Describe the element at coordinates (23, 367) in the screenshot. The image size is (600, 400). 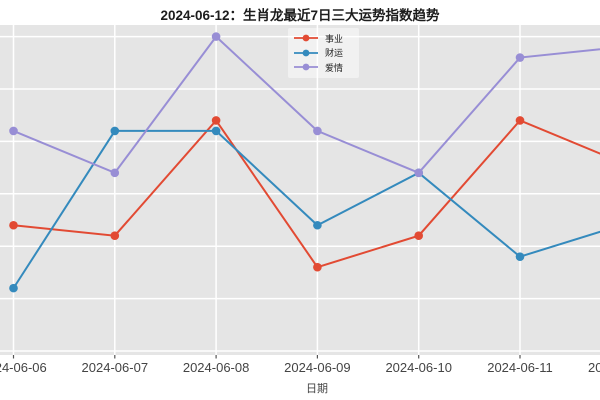
I see `x-tick-label-0: 2024-06-06` at that location.